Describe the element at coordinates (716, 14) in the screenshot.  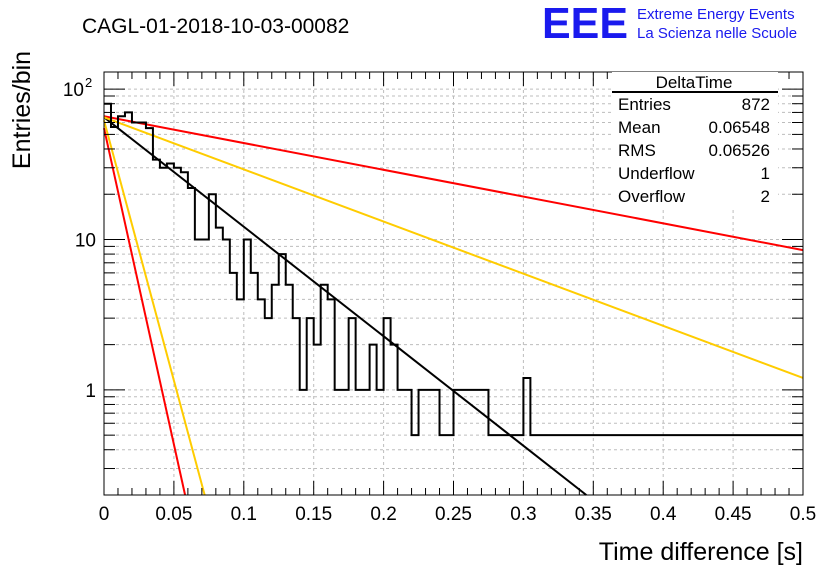
I see `eee-logo-line1: Extreme Energy Events` at that location.